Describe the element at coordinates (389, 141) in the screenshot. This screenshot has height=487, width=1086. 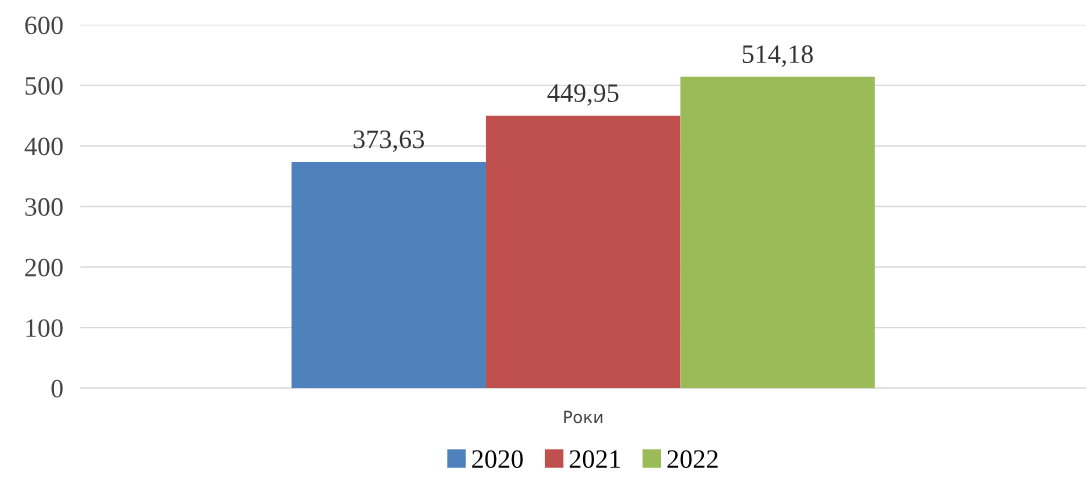
I see `data-label: 373,63` at that location.